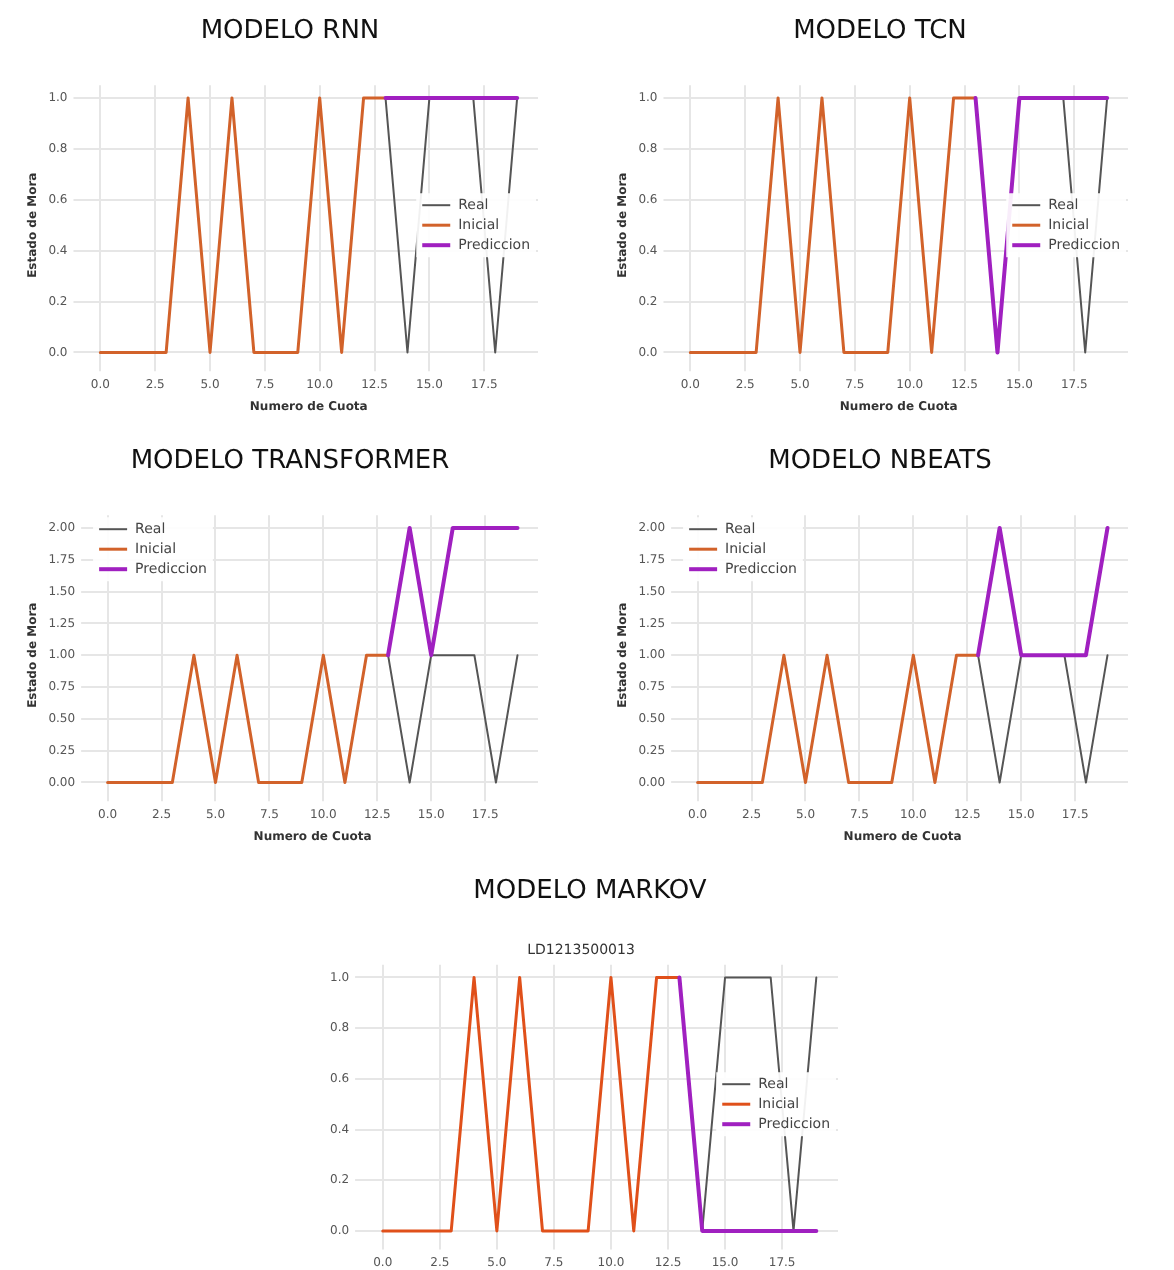  Describe the element at coordinates (880, 33) in the screenshot. I see `chart-title: MODELO TCN` at that location.